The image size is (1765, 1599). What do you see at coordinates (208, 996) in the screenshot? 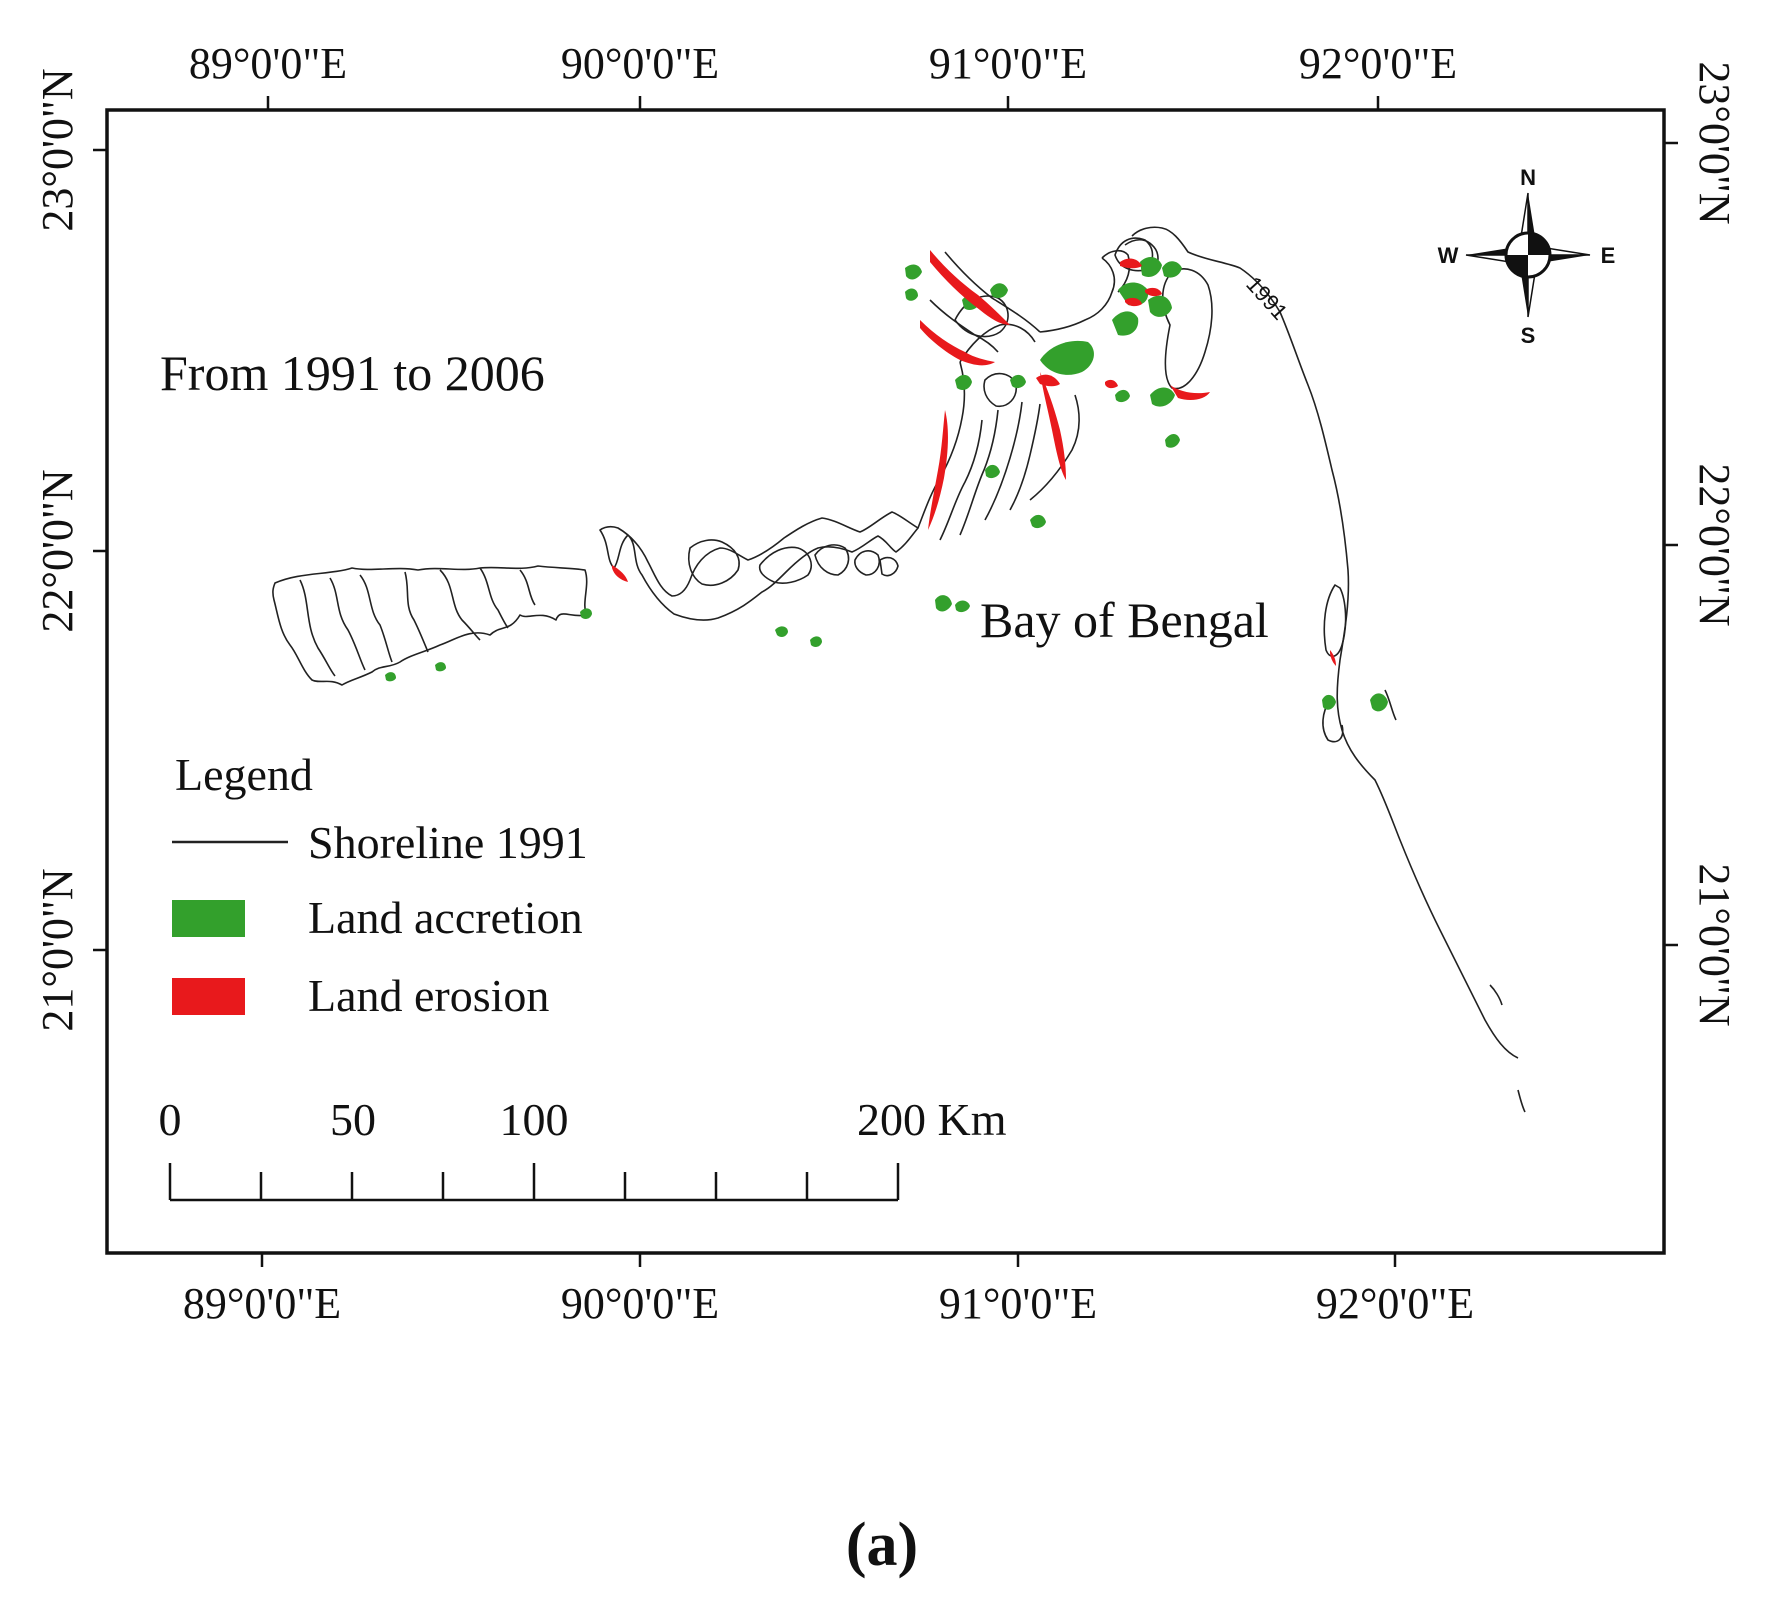
I see `legend-erosion-swatch` at bounding box center [208, 996].